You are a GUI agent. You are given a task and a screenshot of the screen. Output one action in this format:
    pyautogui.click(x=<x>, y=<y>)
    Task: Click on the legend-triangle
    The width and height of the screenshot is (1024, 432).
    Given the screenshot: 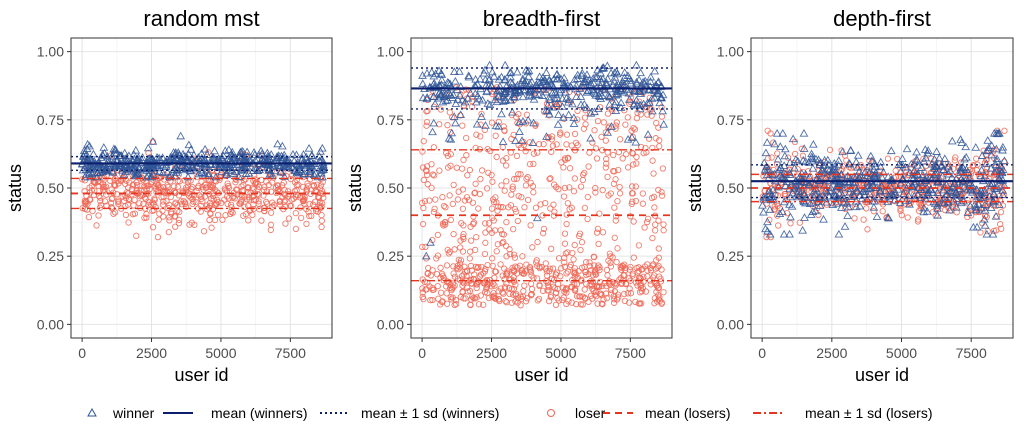 What is the action you would take?
    pyautogui.click(x=92, y=412)
    